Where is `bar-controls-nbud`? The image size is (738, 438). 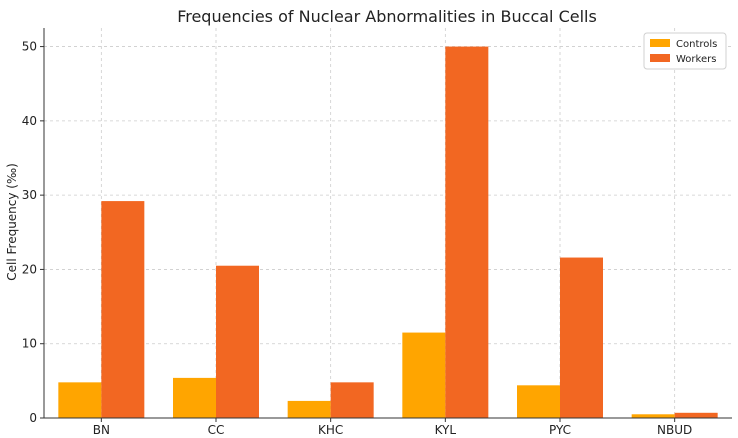
bar-controls-nbud is located at coordinates (653, 416).